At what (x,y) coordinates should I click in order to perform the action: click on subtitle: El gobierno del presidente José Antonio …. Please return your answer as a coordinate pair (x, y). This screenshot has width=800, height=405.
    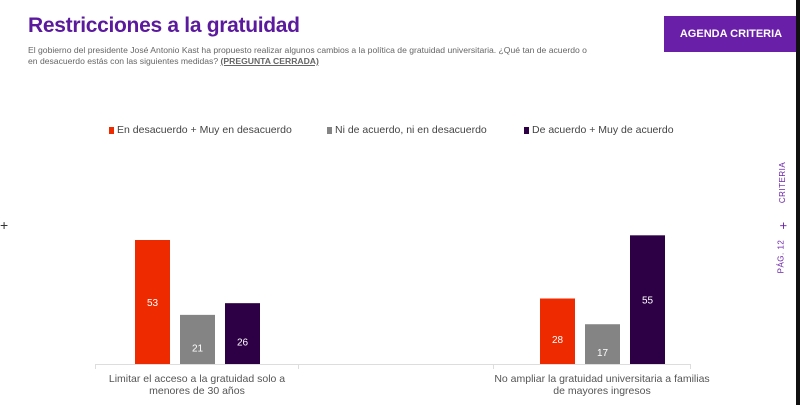
    Looking at the image, I should click on (313, 56).